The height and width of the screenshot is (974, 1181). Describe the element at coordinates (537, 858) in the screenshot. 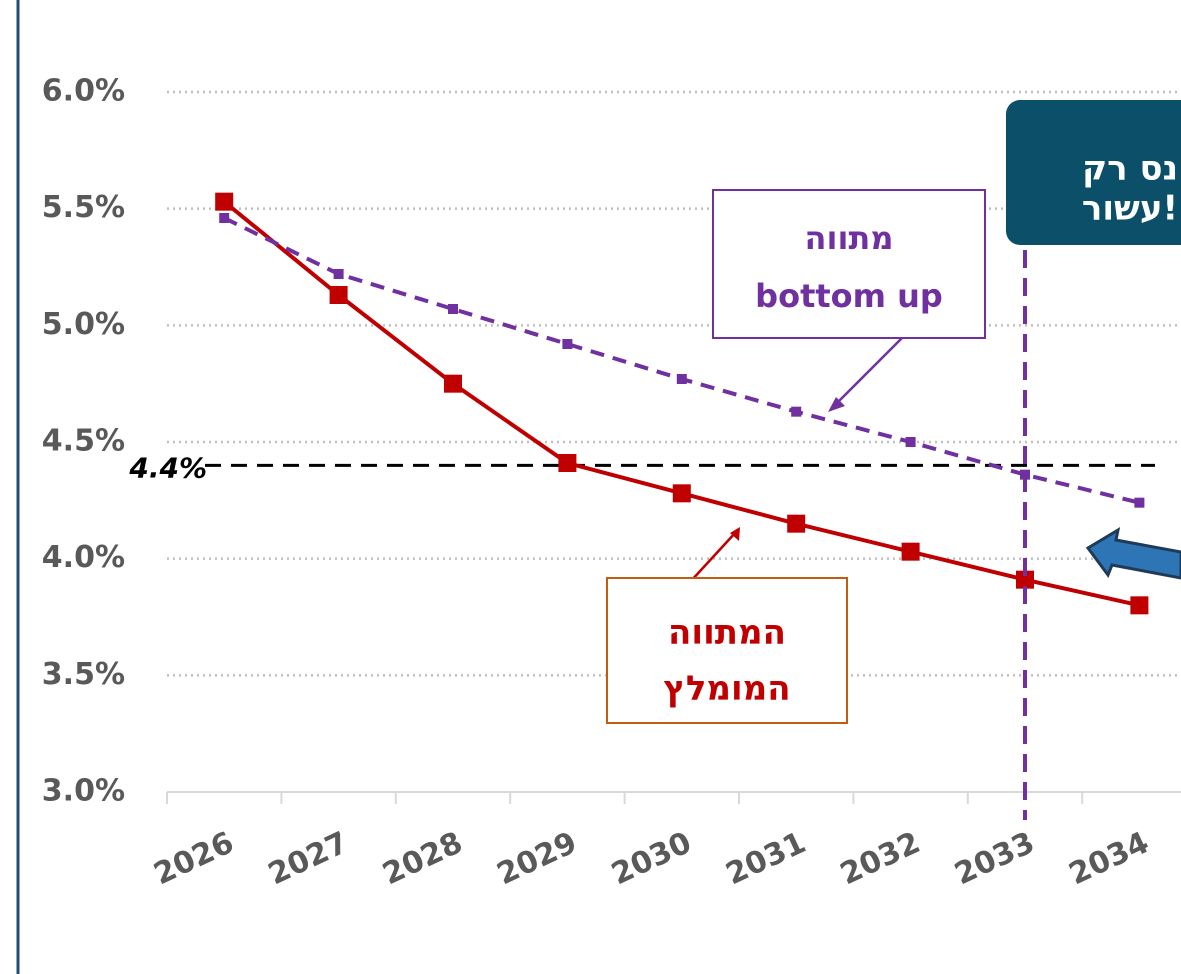

I see `x-tick-label: 2029` at that location.